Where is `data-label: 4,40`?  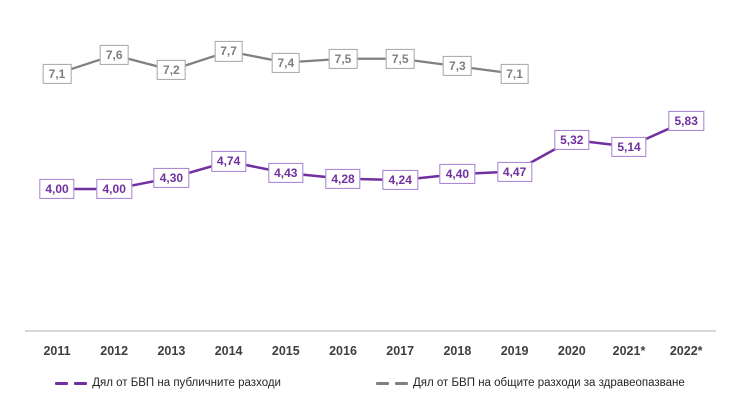
data-label: 4,40 is located at coordinates (457, 174).